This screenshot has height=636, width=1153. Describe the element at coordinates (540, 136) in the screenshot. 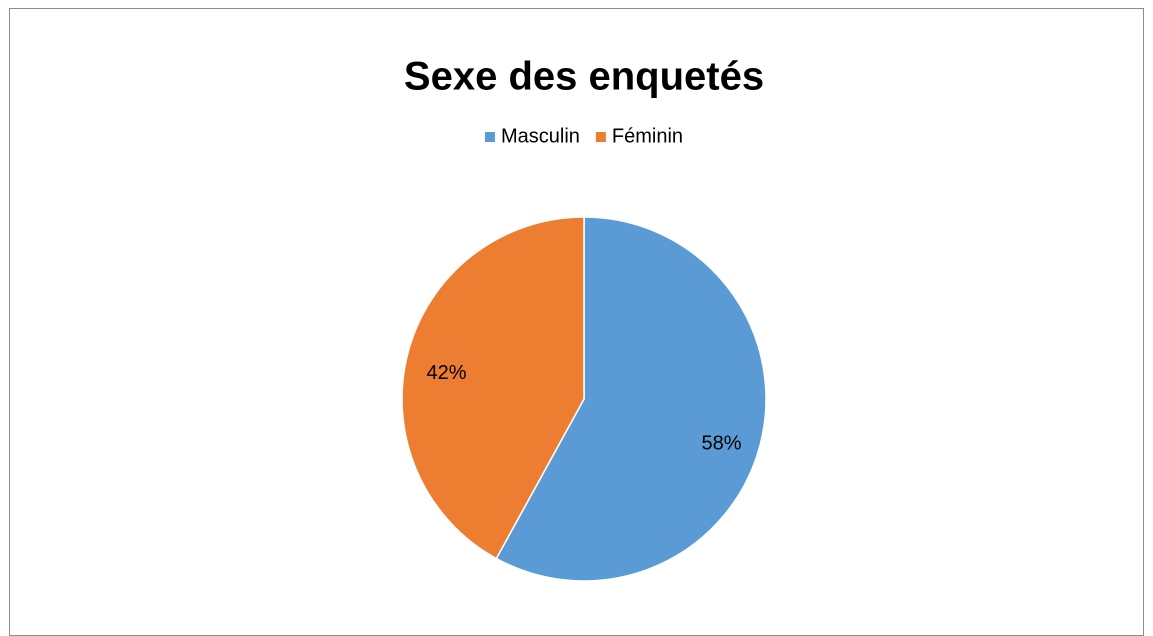

I see `legend-label: Masculin` at that location.